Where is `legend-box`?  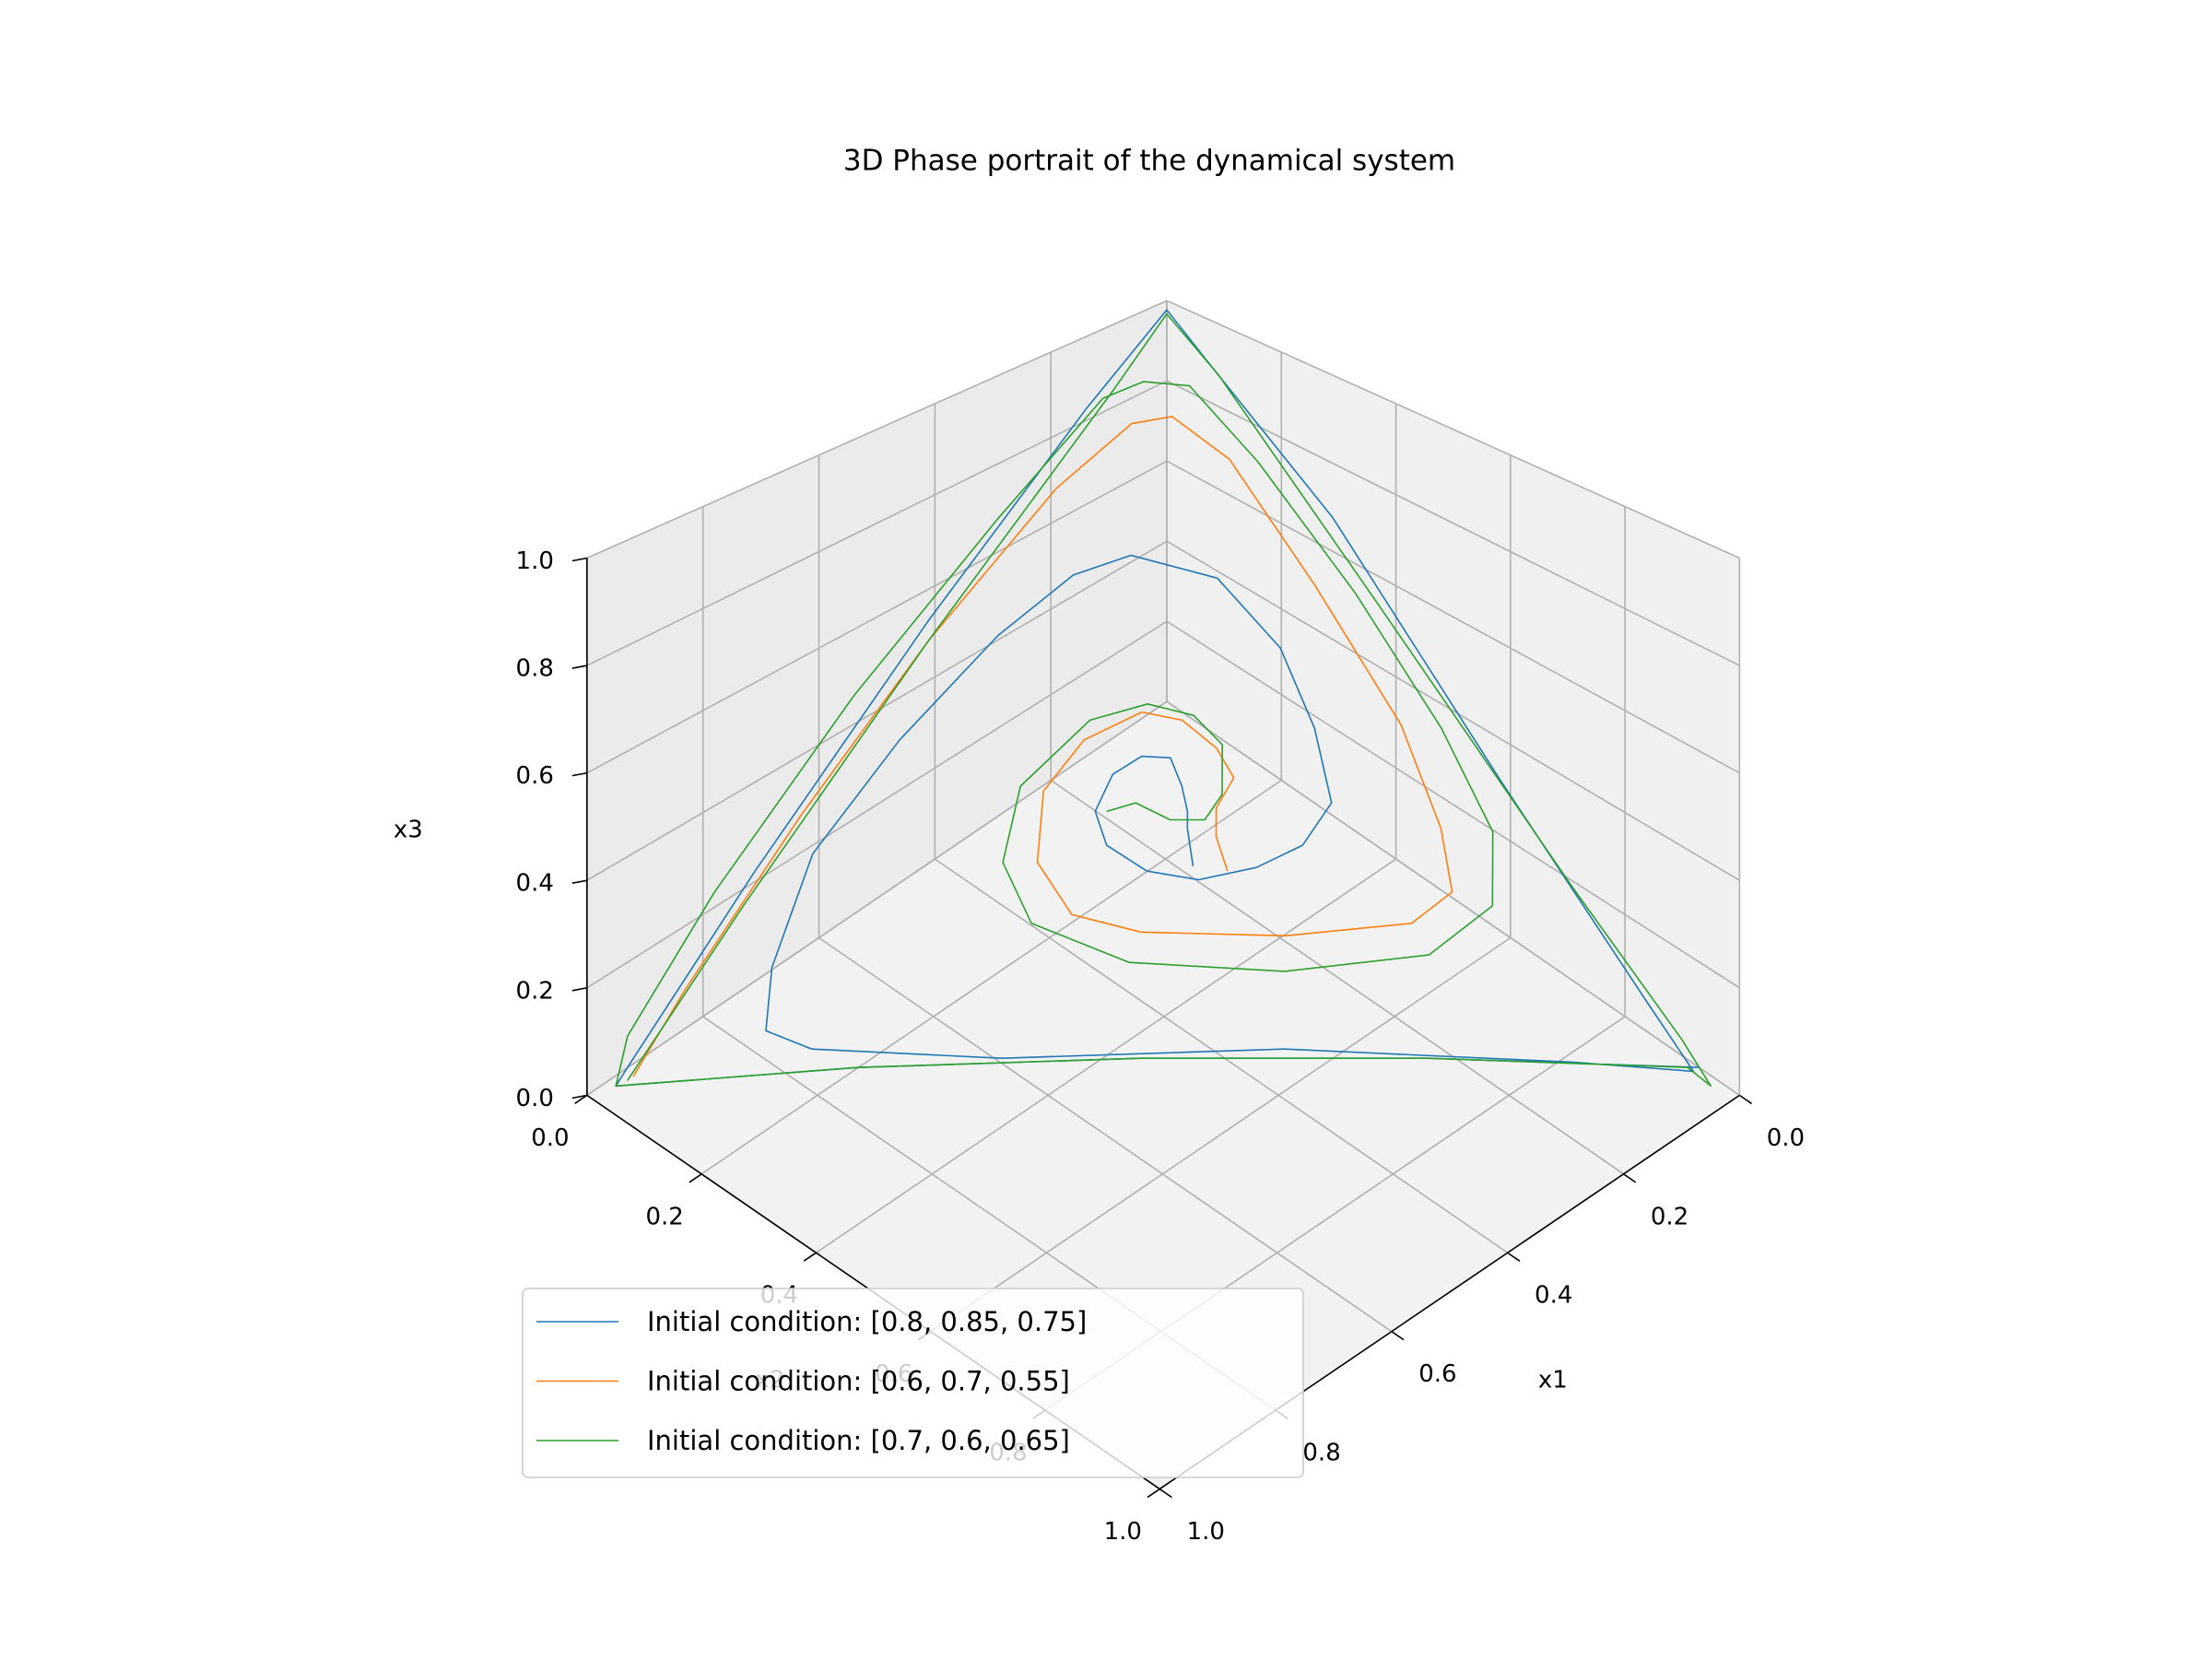 legend-box is located at coordinates (913, 1383).